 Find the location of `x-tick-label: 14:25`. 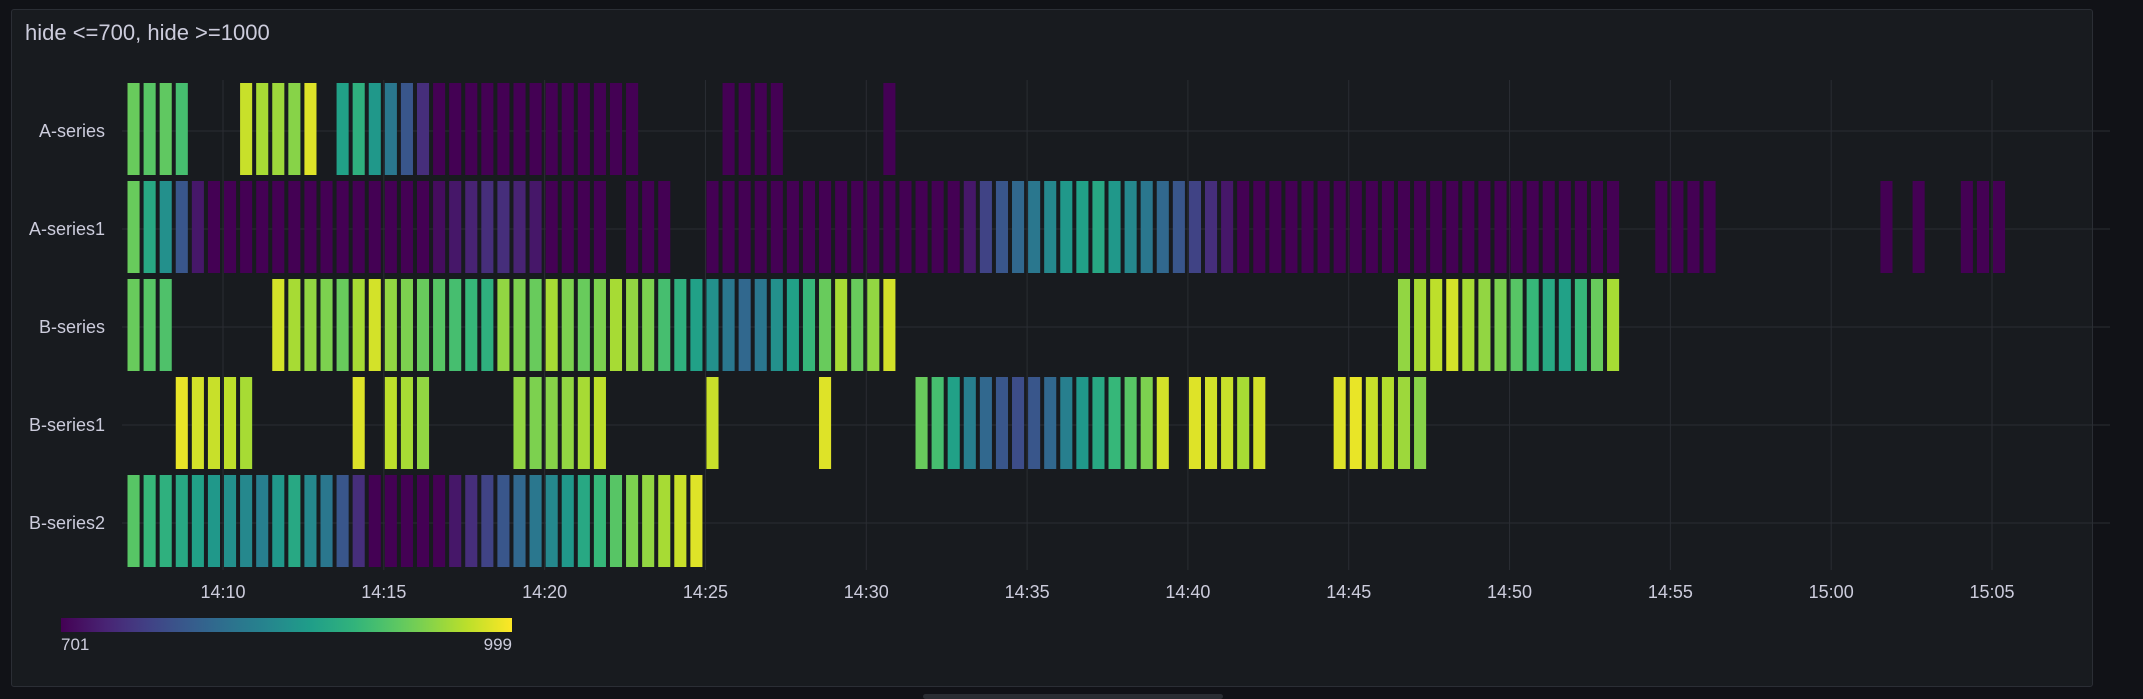

x-tick-label: 14:25 is located at coordinates (705, 592).